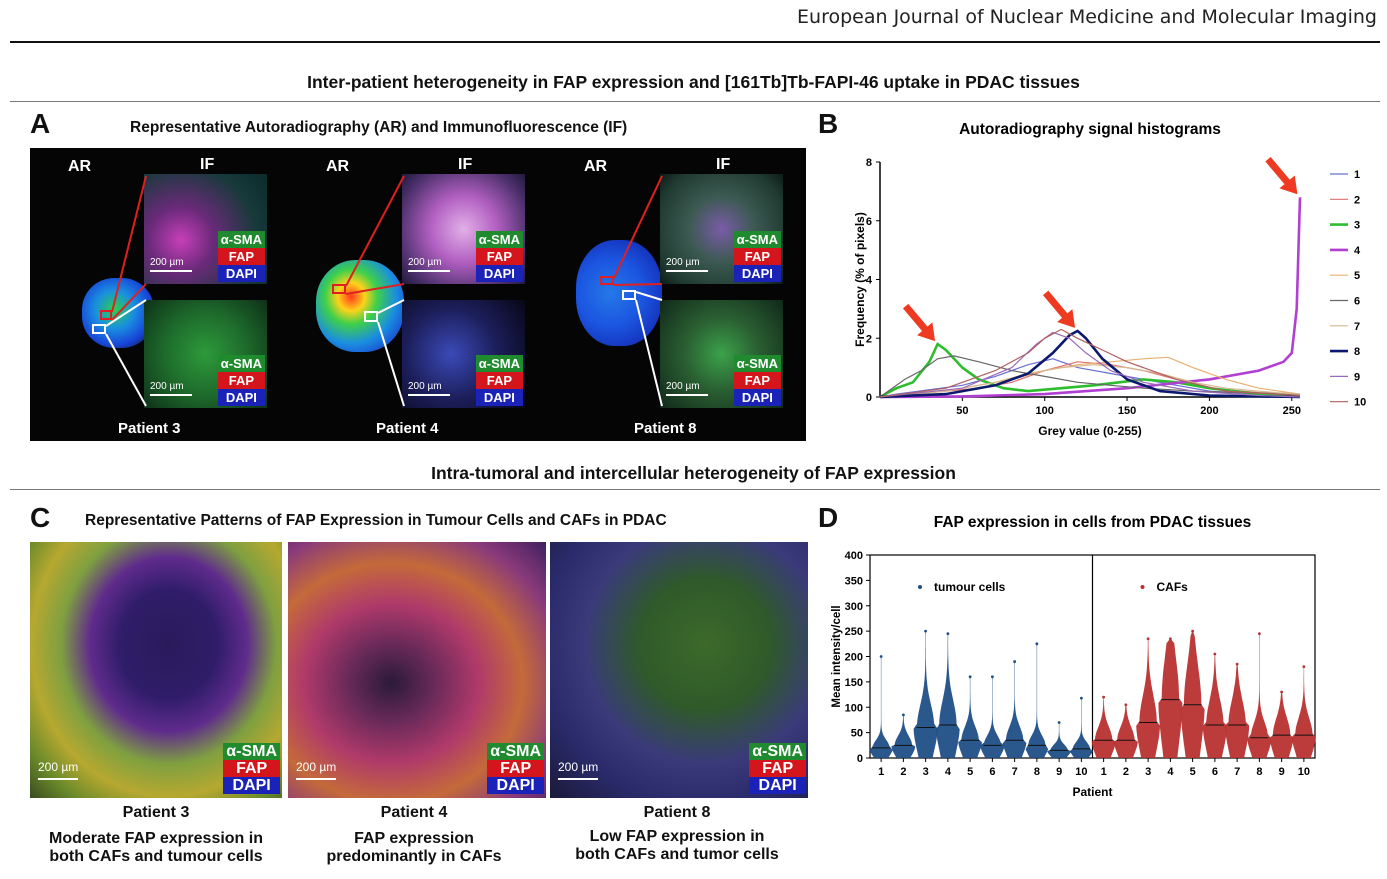 Image resolution: width=1387 pixels, height=879 pixels. Describe the element at coordinates (869, 163) in the screenshot. I see `y-tick-label: 8` at that location.